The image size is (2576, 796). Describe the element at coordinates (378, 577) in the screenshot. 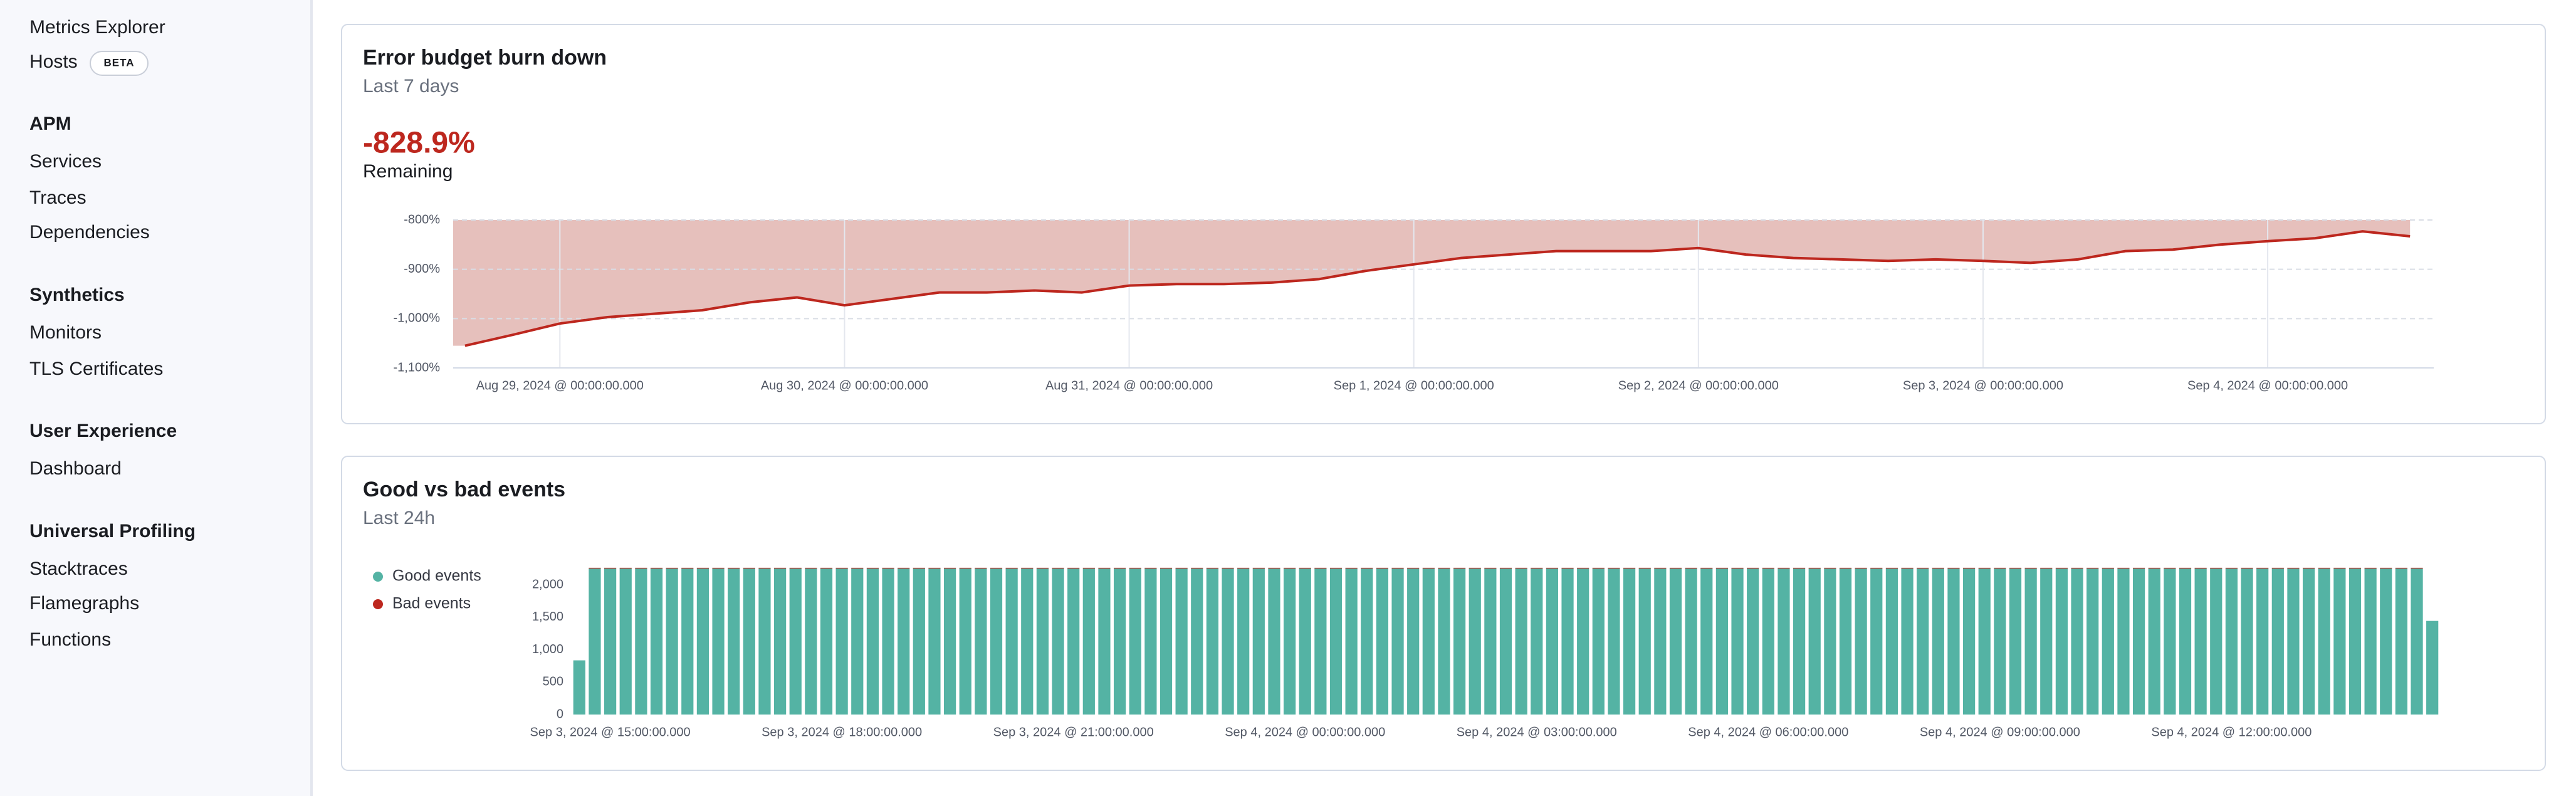

I see `legend-swatch` at that location.